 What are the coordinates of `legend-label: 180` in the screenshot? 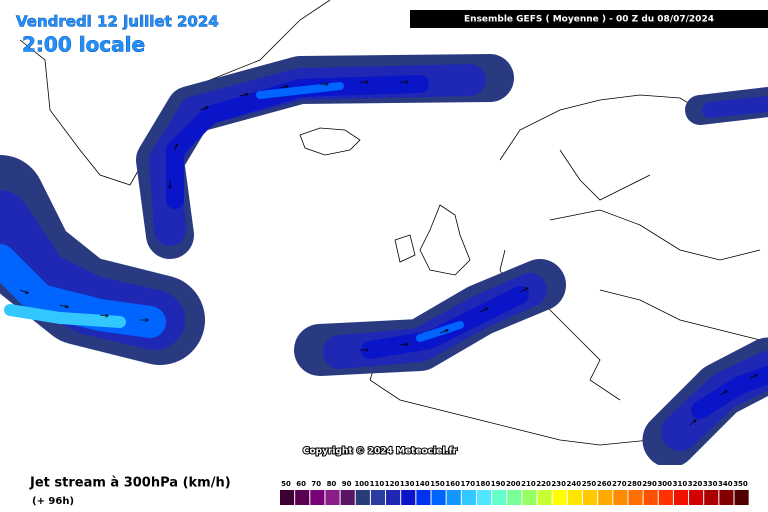 It's located at (483, 484).